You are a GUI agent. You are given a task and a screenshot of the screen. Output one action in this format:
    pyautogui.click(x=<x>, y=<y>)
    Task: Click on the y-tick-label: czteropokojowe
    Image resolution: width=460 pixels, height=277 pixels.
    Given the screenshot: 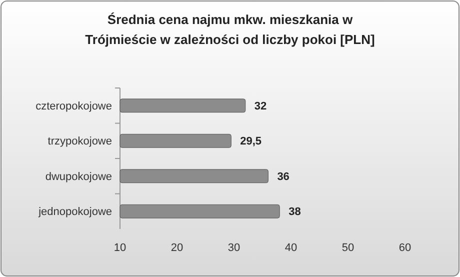 What is the action you would take?
    pyautogui.click(x=74, y=106)
    